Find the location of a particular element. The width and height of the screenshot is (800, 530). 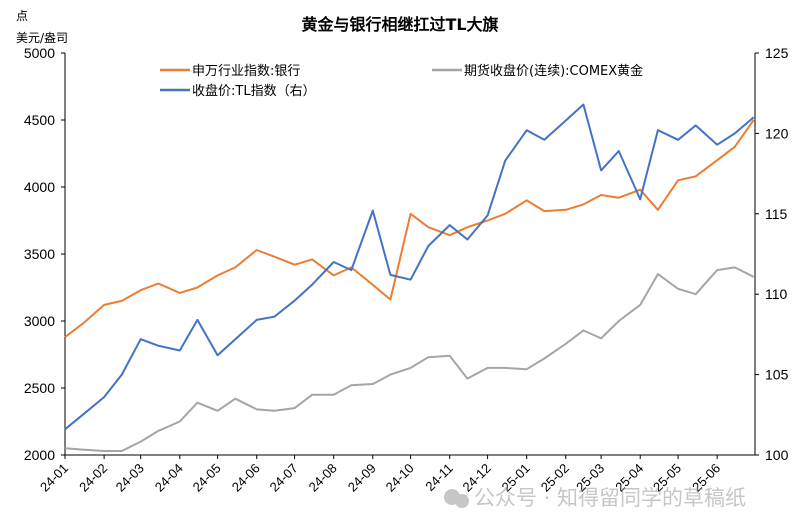

x-tick-label: 24-09 is located at coordinates (362, 478).